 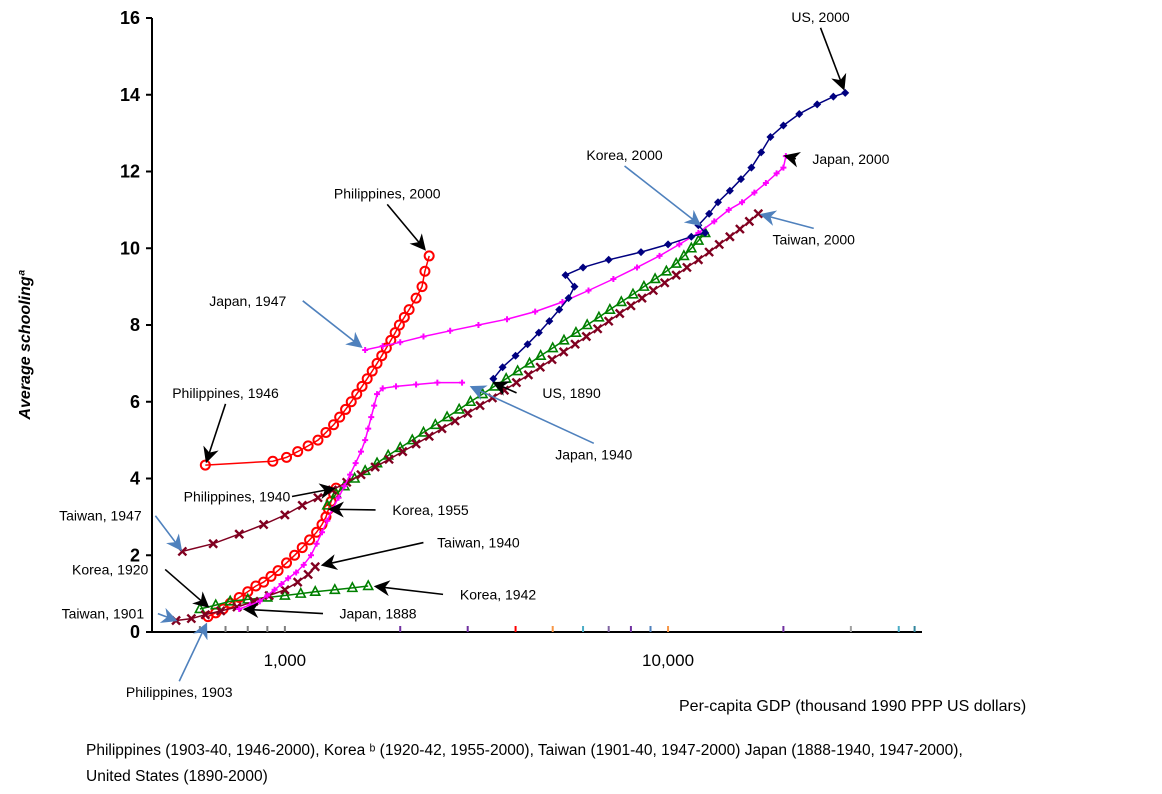 What do you see at coordinates (225, 393) in the screenshot?
I see `annotation-label: Philippines, 1946` at bounding box center [225, 393].